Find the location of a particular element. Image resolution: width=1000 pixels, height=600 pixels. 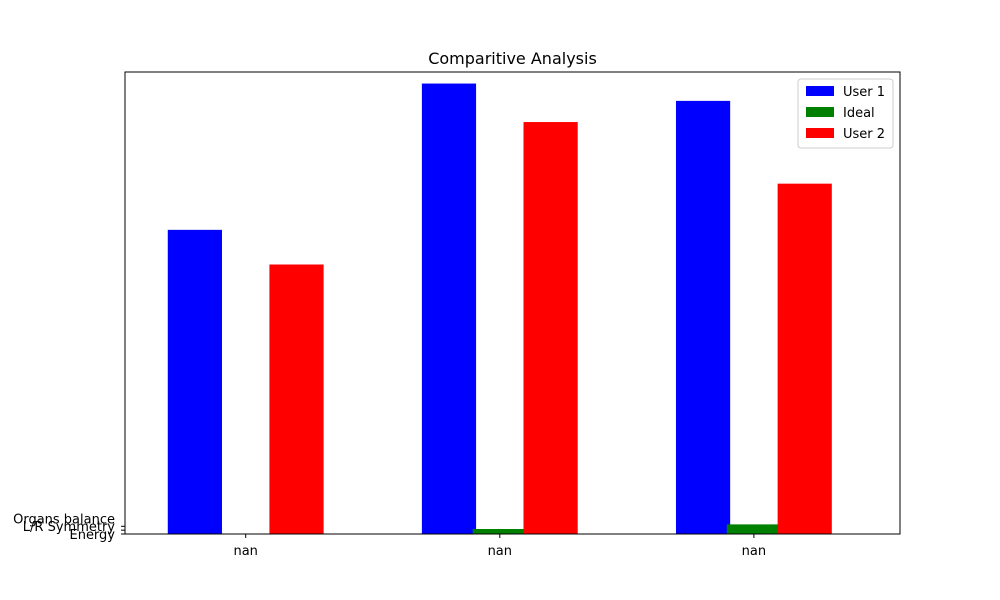

legend: User 1 Ideal User 2 is located at coordinates (845, 113).